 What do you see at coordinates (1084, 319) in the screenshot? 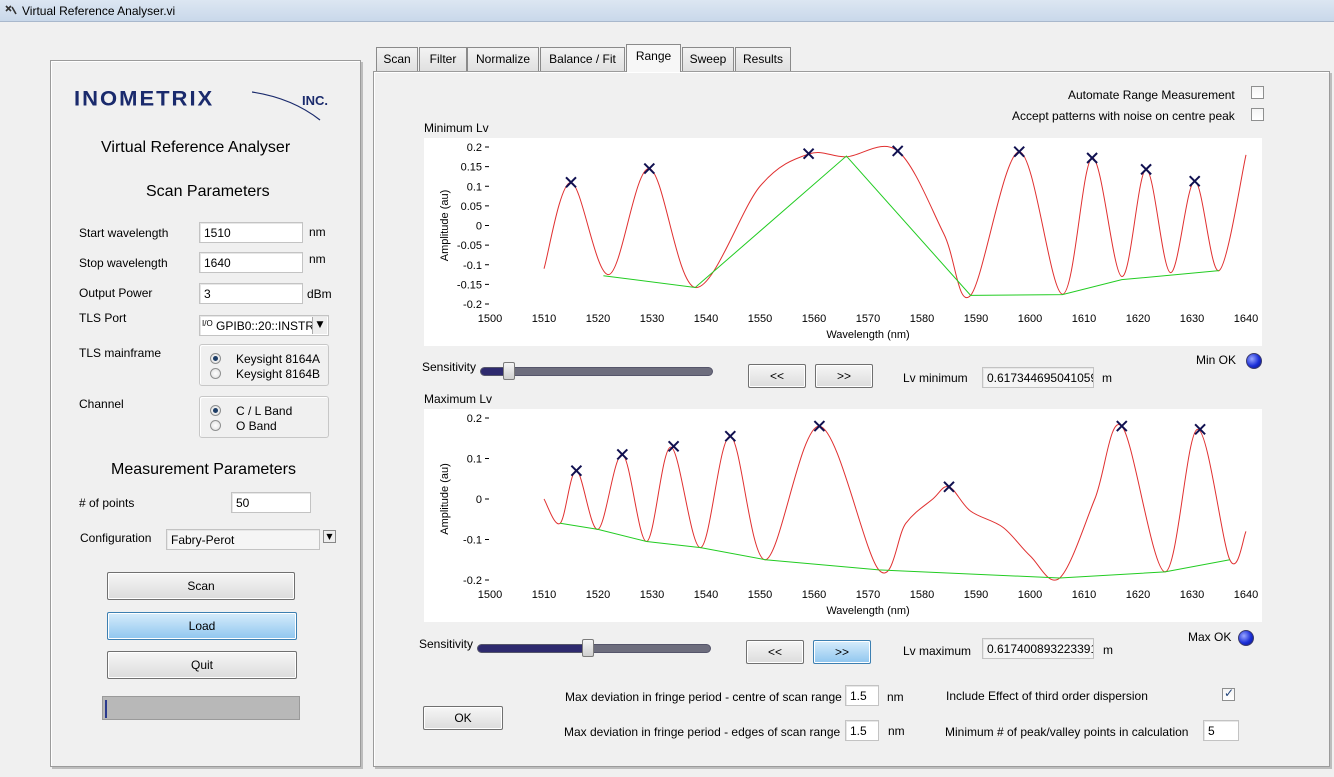
I see `x-tick-label: 1610` at bounding box center [1084, 319].